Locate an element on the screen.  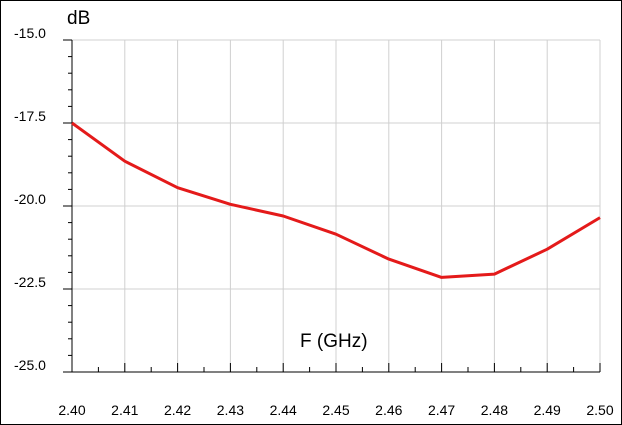
x-tick-label: 2.48 is located at coordinates (494, 410).